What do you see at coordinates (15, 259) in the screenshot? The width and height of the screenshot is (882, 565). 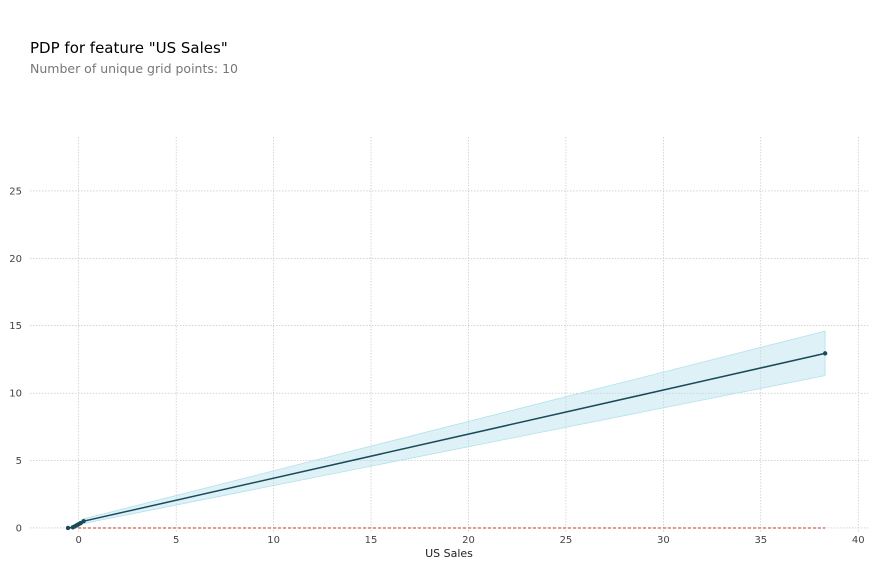 I see `y-tick-label: 20` at bounding box center [15, 259].